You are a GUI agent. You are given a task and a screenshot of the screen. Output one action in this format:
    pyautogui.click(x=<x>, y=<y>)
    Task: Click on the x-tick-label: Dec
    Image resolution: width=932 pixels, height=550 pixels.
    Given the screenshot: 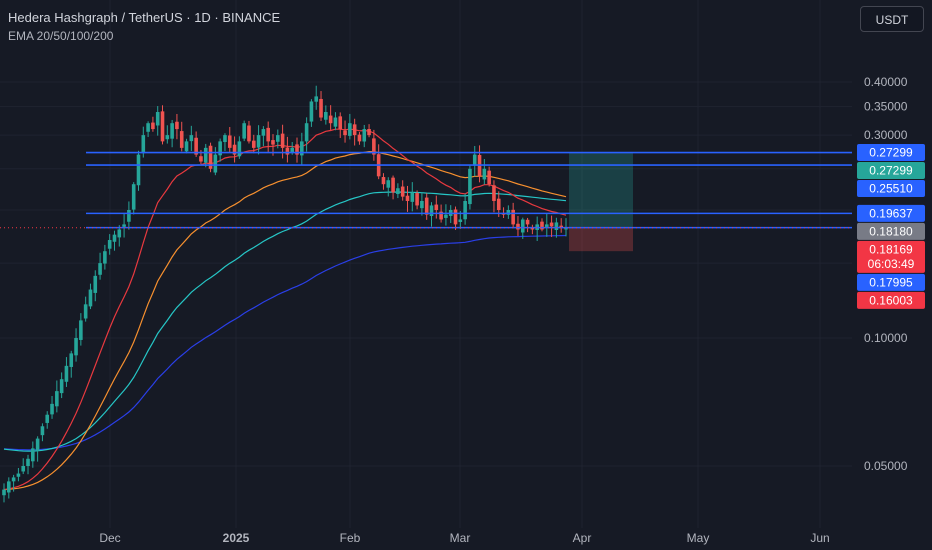 What is the action you would take?
    pyautogui.click(x=109, y=538)
    